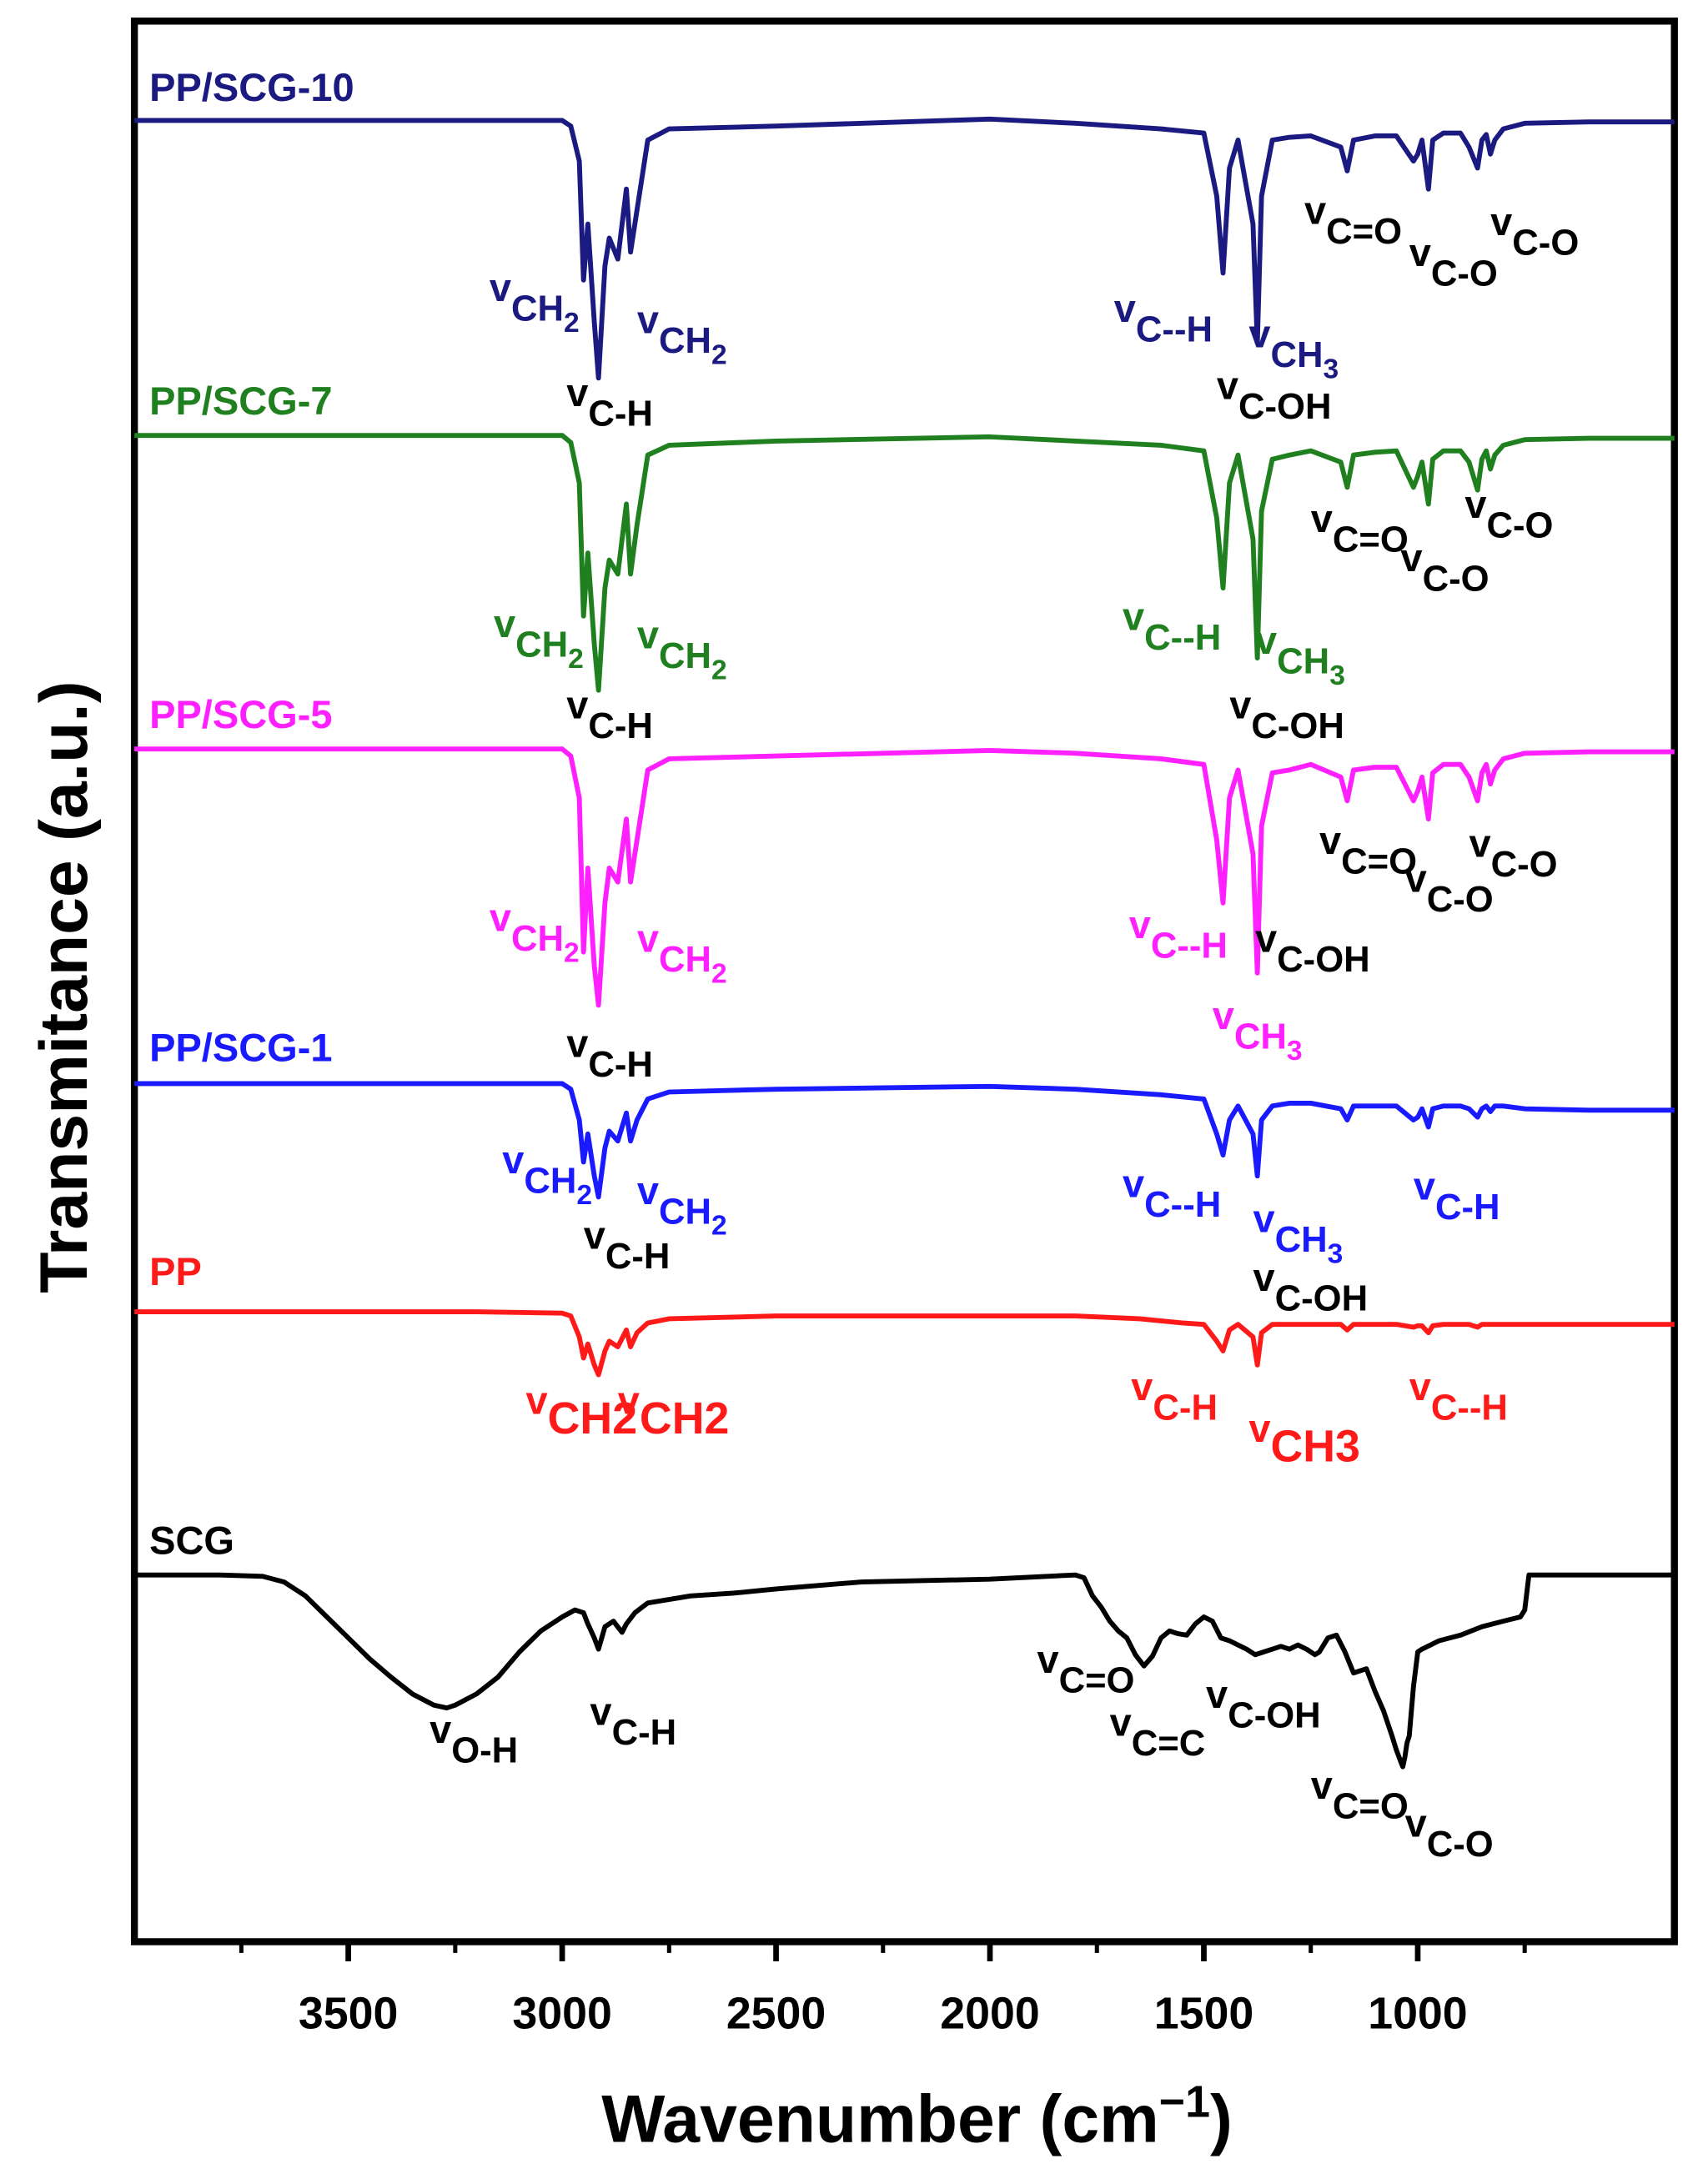  What do you see at coordinates (64, 986) in the screenshot?
I see `y-axis-title: Transmitance (a.u.)` at bounding box center [64, 986].